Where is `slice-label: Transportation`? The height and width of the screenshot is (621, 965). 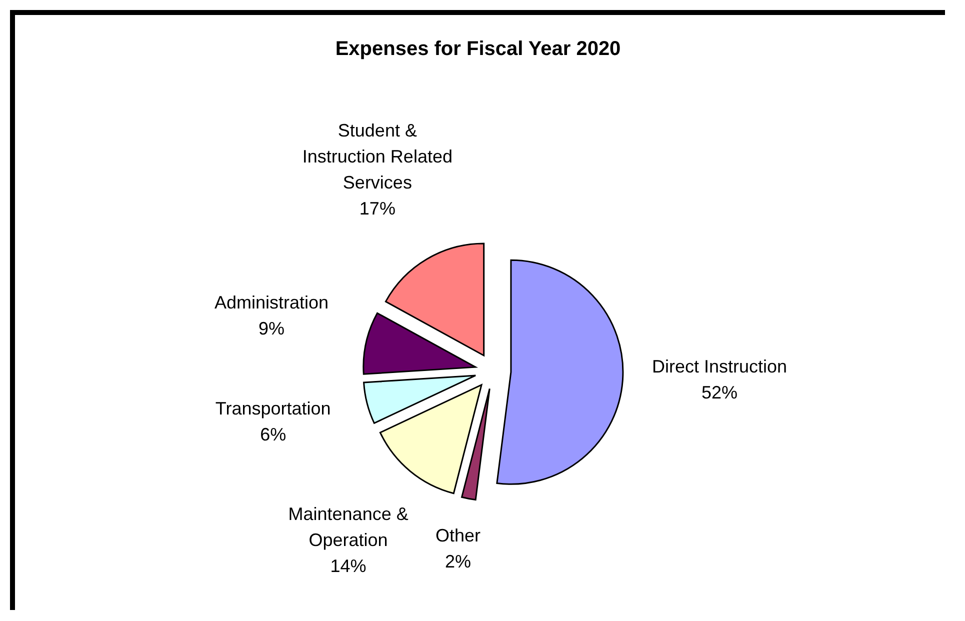
slice-label: Transportation is located at coordinates (273, 408).